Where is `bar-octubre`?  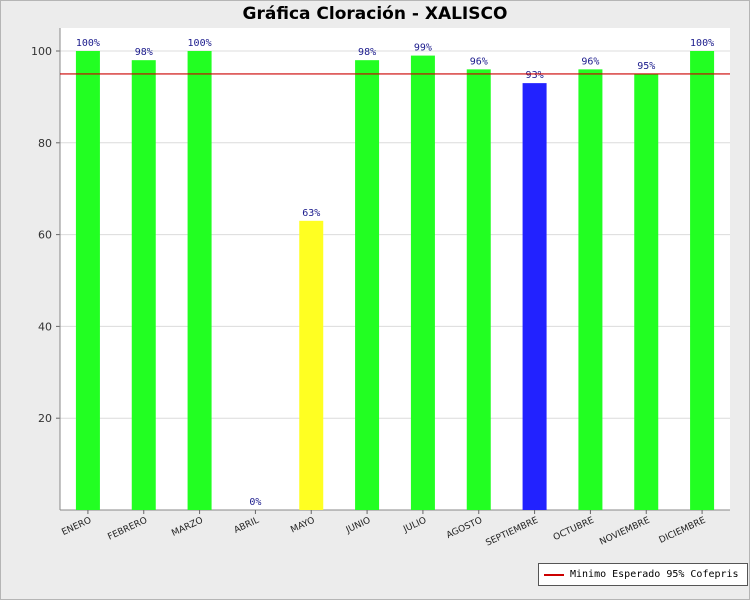 bar-octubre is located at coordinates (590, 290).